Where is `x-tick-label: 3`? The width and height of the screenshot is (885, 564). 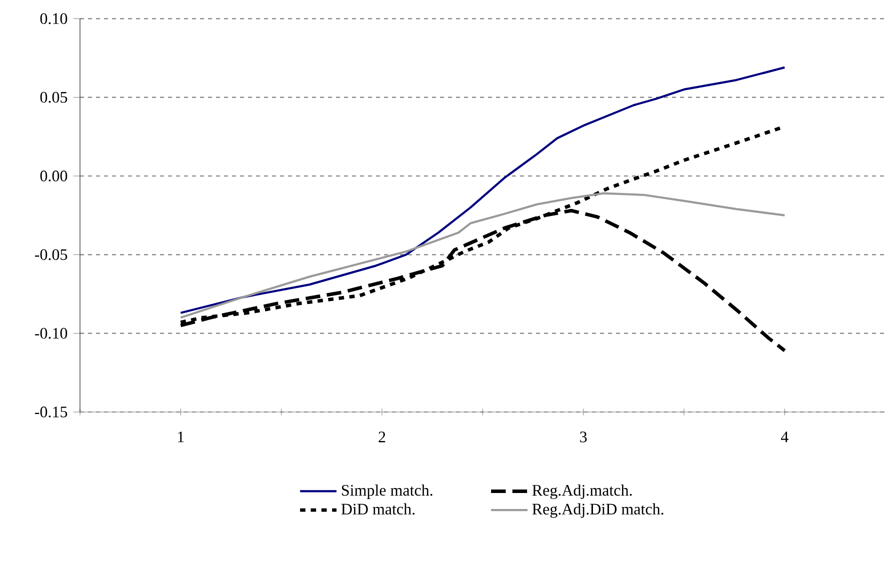 x-tick-label: 3 is located at coordinates (583, 437).